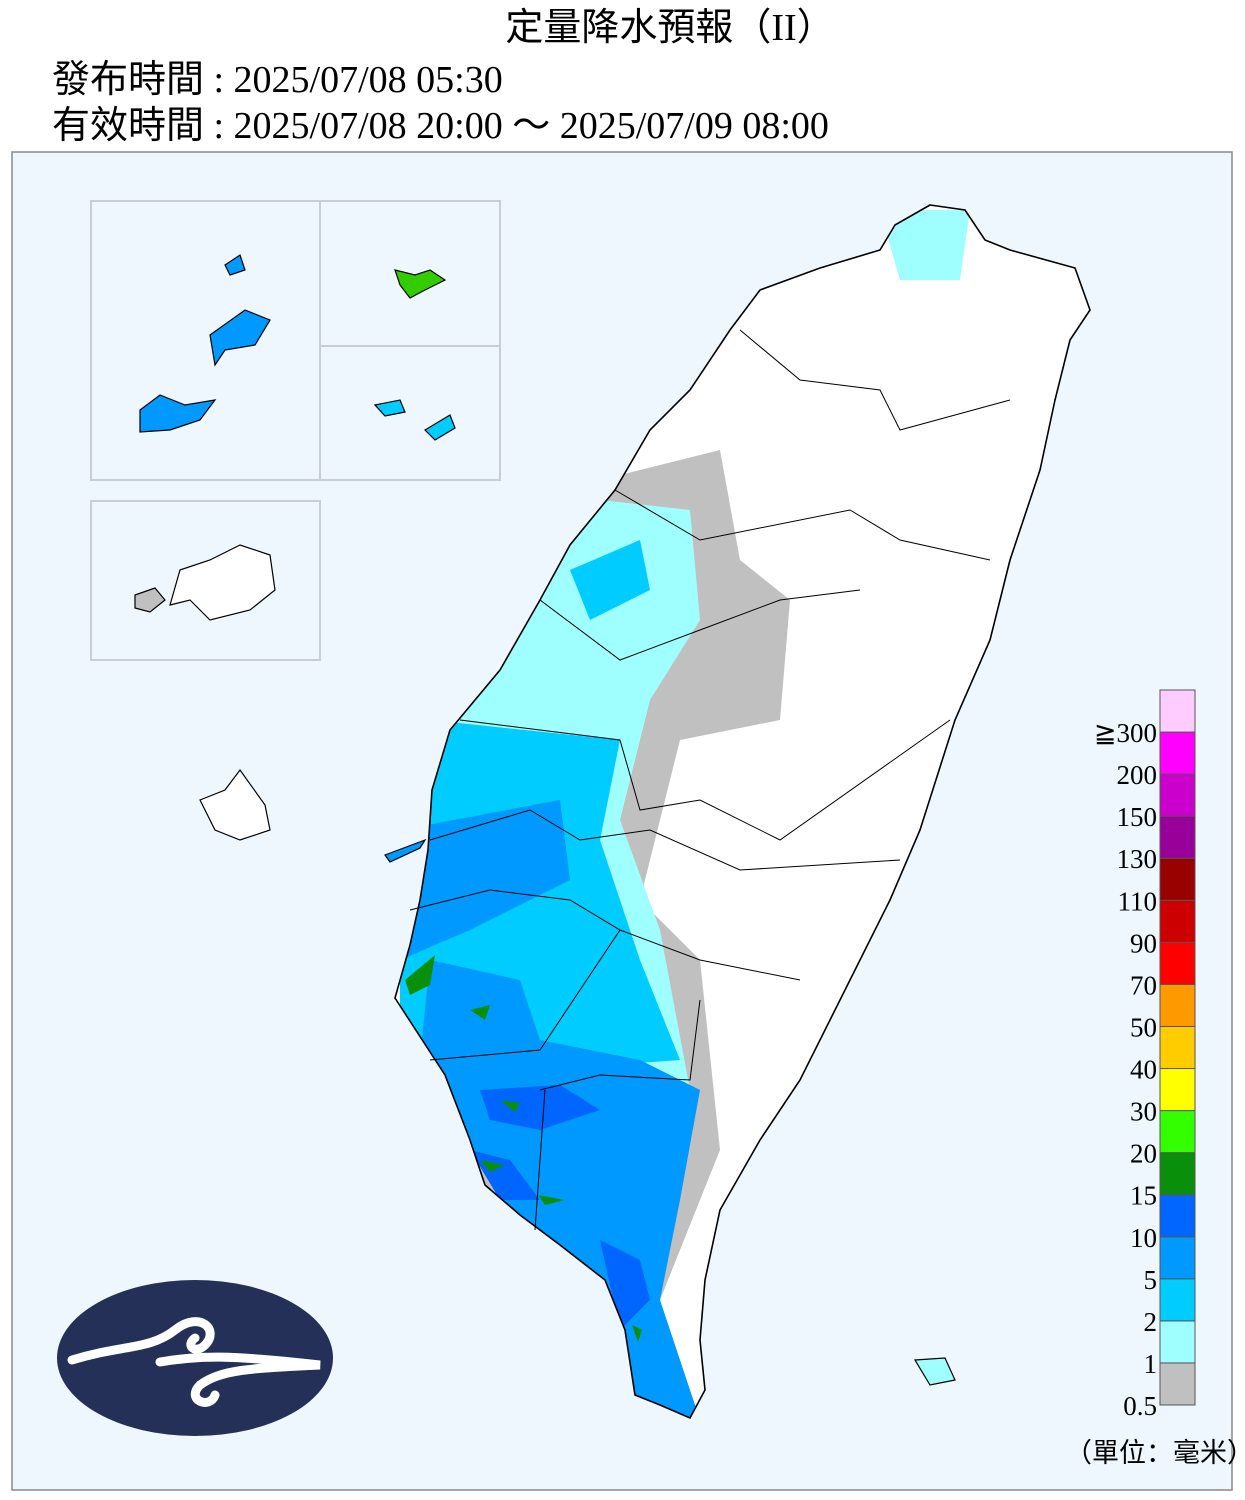 The height and width of the screenshot is (1500, 1245). Describe the element at coordinates (669, 28) in the screenshot. I see `title: 定量降水預報（II）` at that location.